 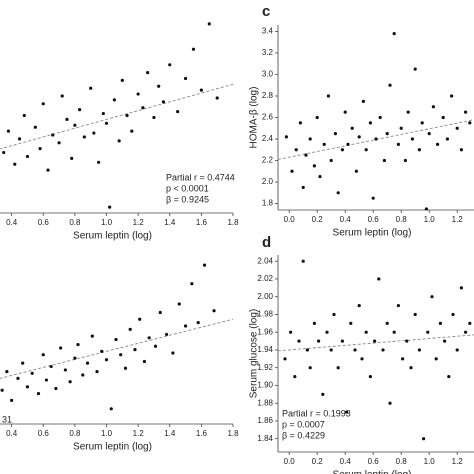 I want to click on y-tick-label: 2.6, so click(x=268, y=117).